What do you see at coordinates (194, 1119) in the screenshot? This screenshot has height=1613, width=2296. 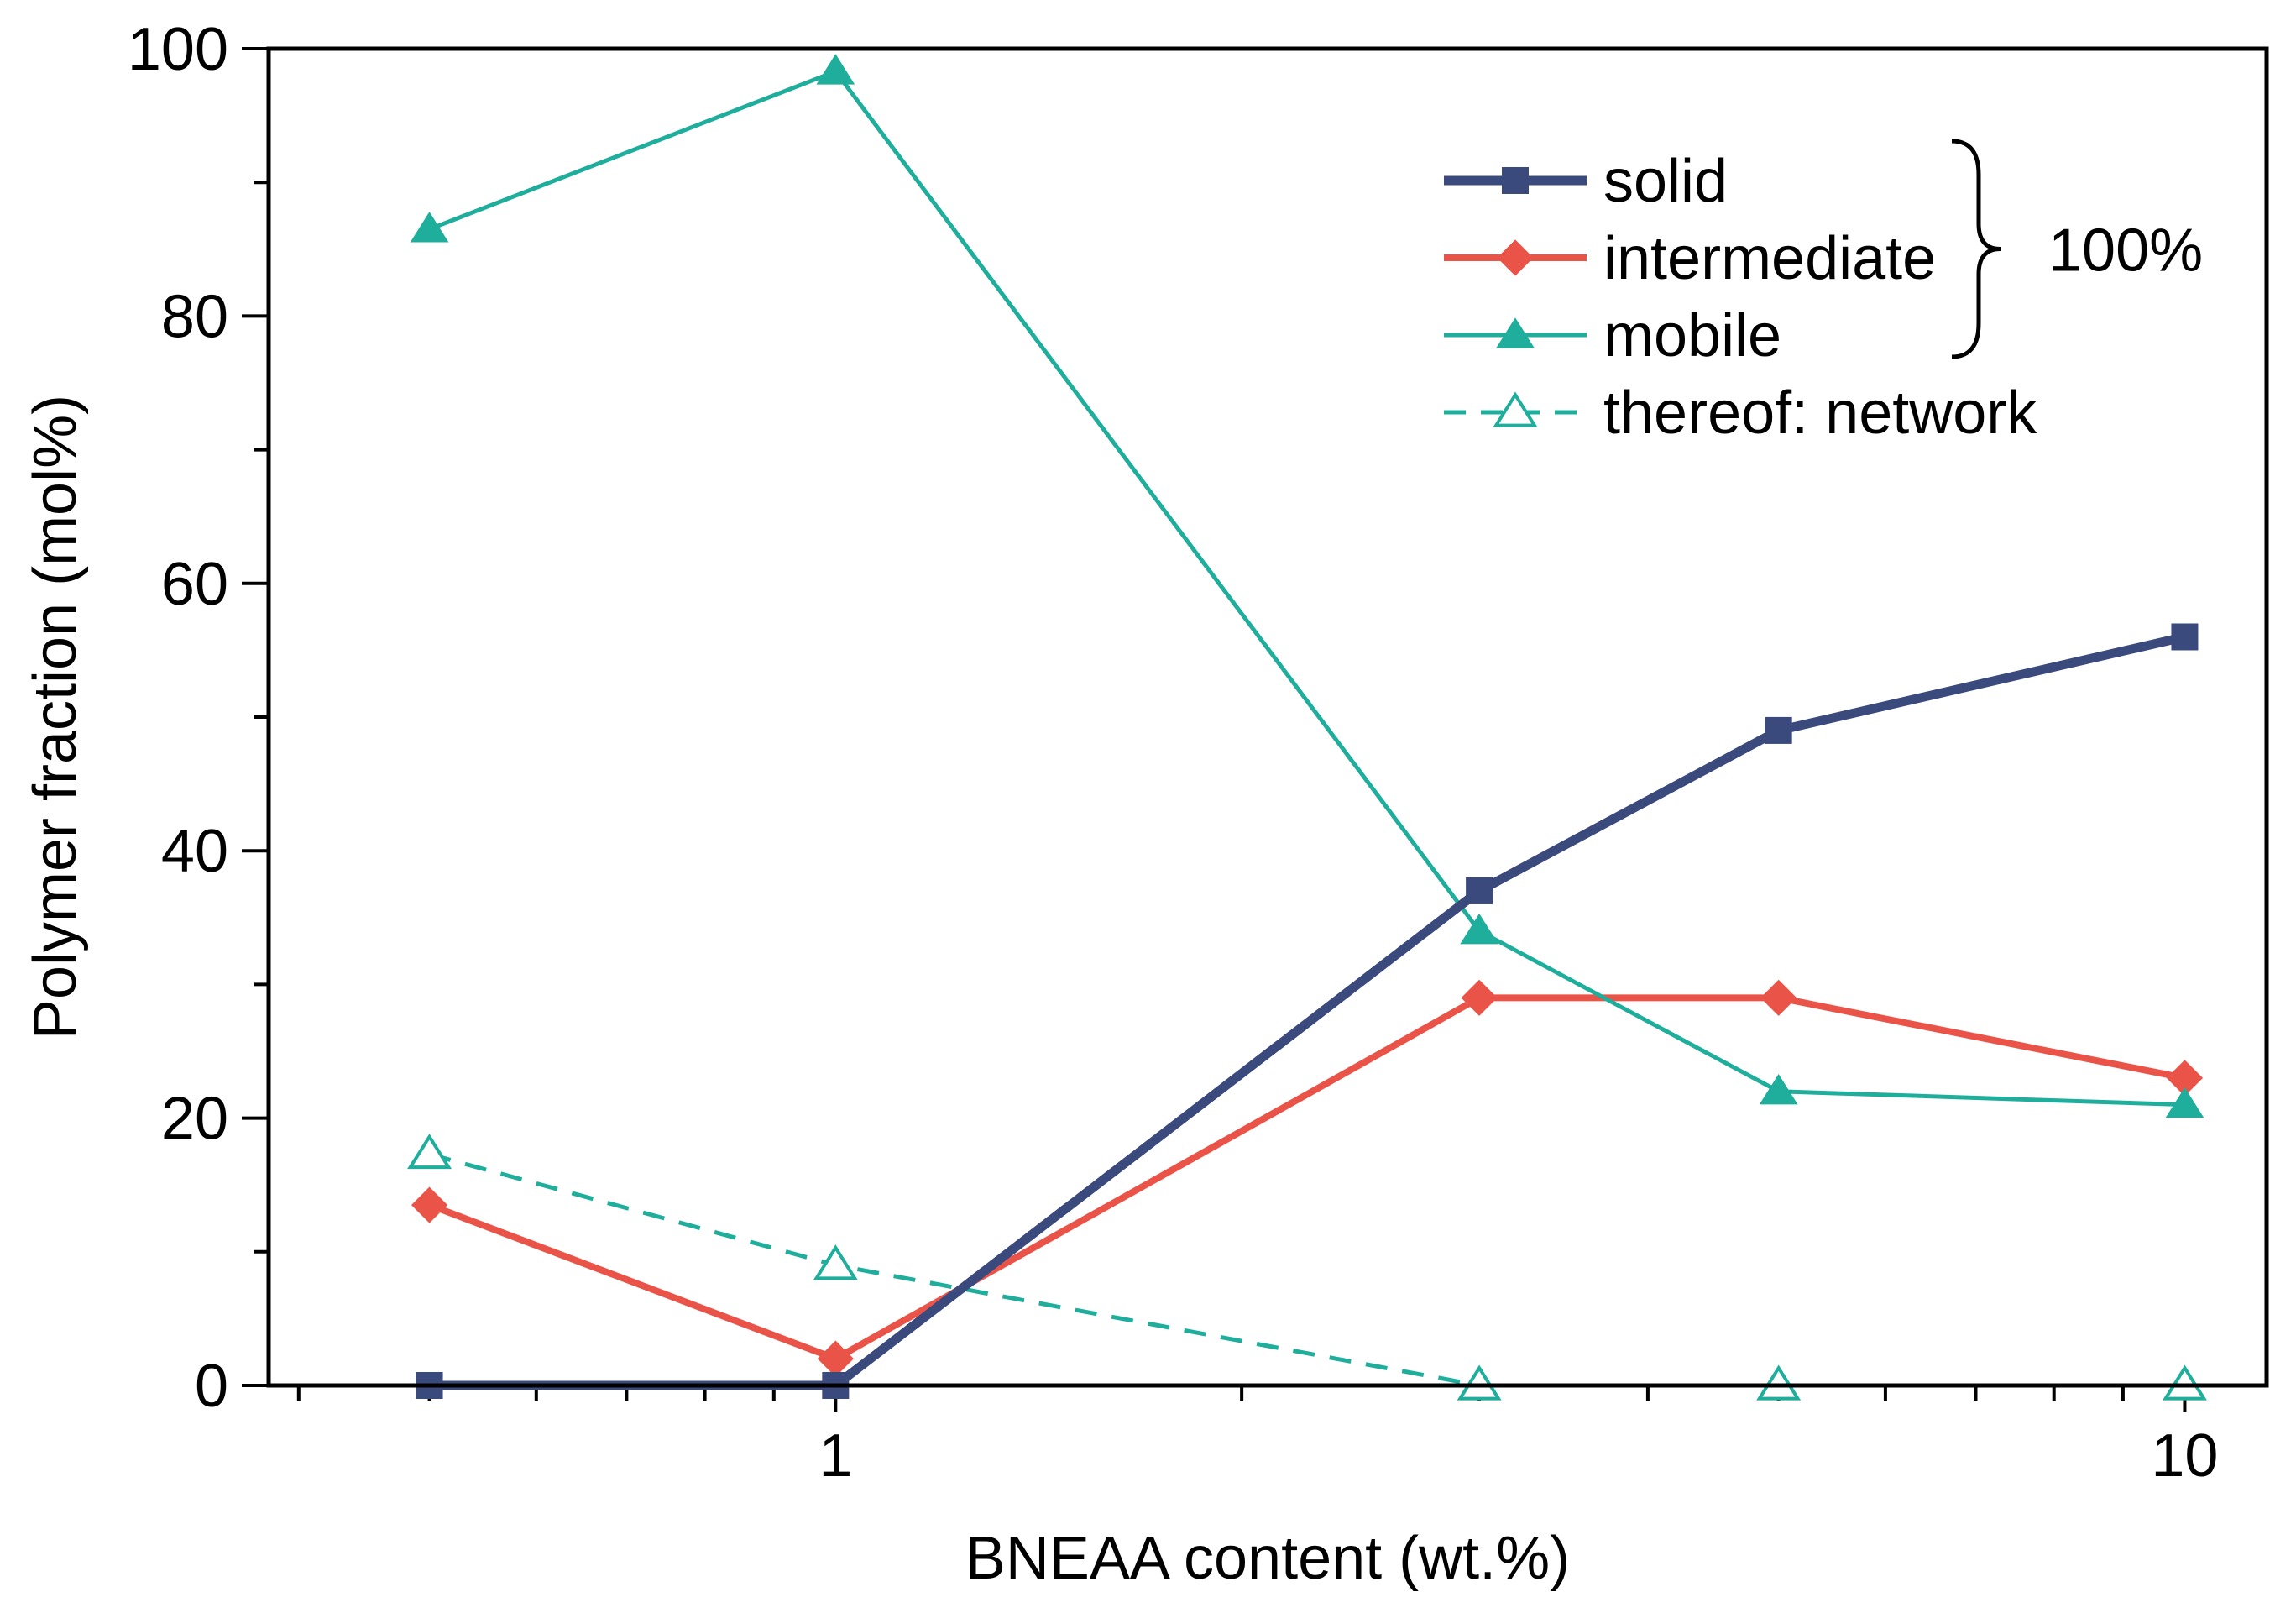 I see `y-tick-label: 20` at bounding box center [194, 1119].